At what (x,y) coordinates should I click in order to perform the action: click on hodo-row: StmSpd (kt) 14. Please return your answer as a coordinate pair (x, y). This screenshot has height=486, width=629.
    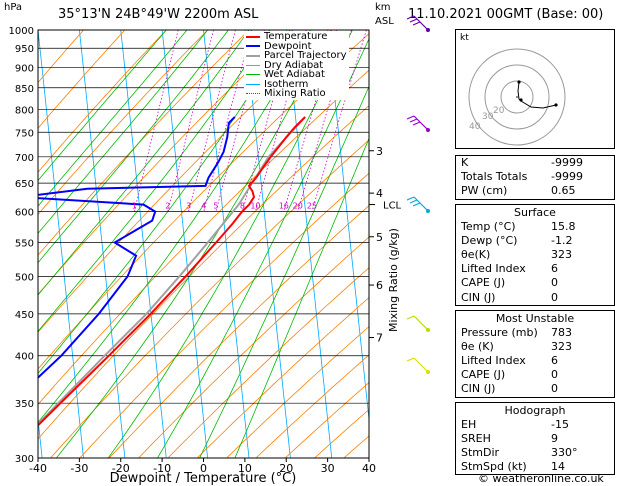
    Looking at the image, I should click on (513, 467).